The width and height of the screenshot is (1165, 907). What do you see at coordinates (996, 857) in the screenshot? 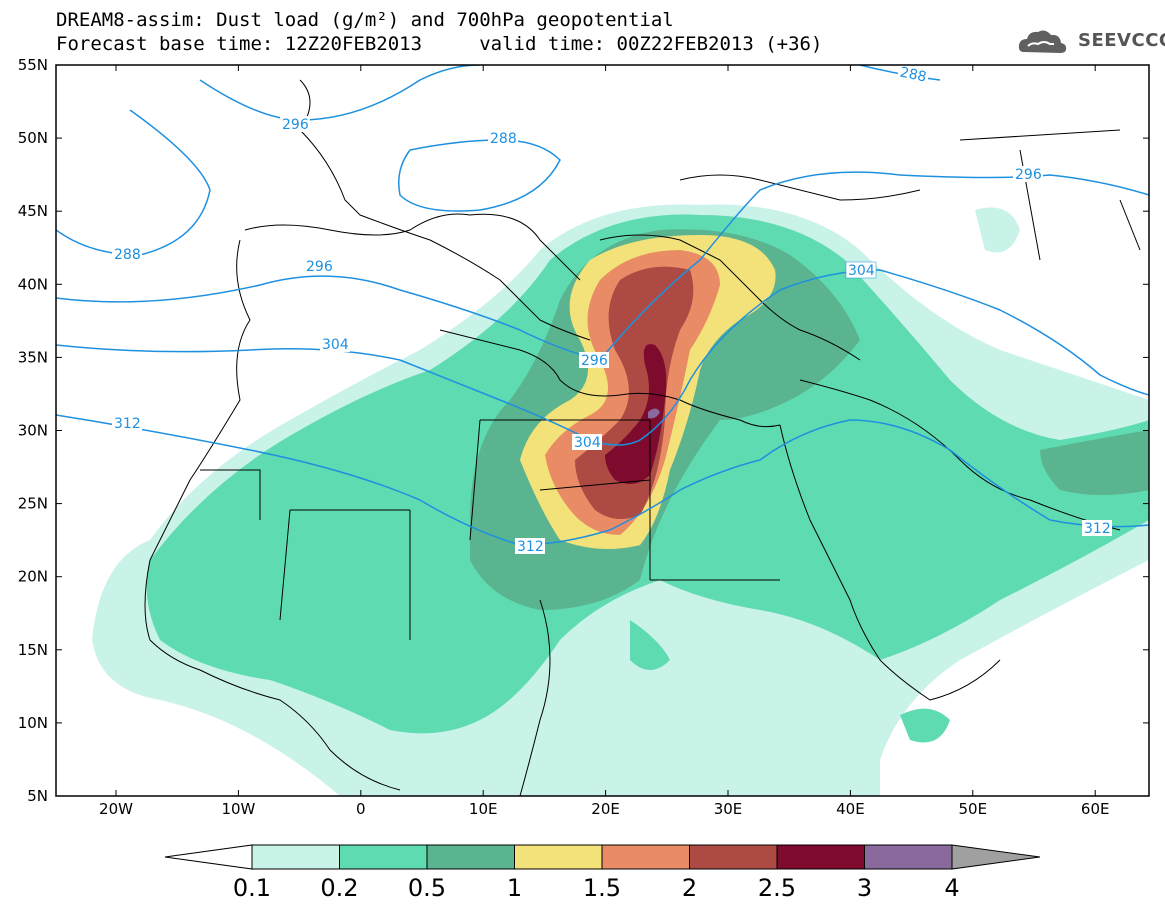
I see `colorbar-high-triangle` at bounding box center [996, 857].